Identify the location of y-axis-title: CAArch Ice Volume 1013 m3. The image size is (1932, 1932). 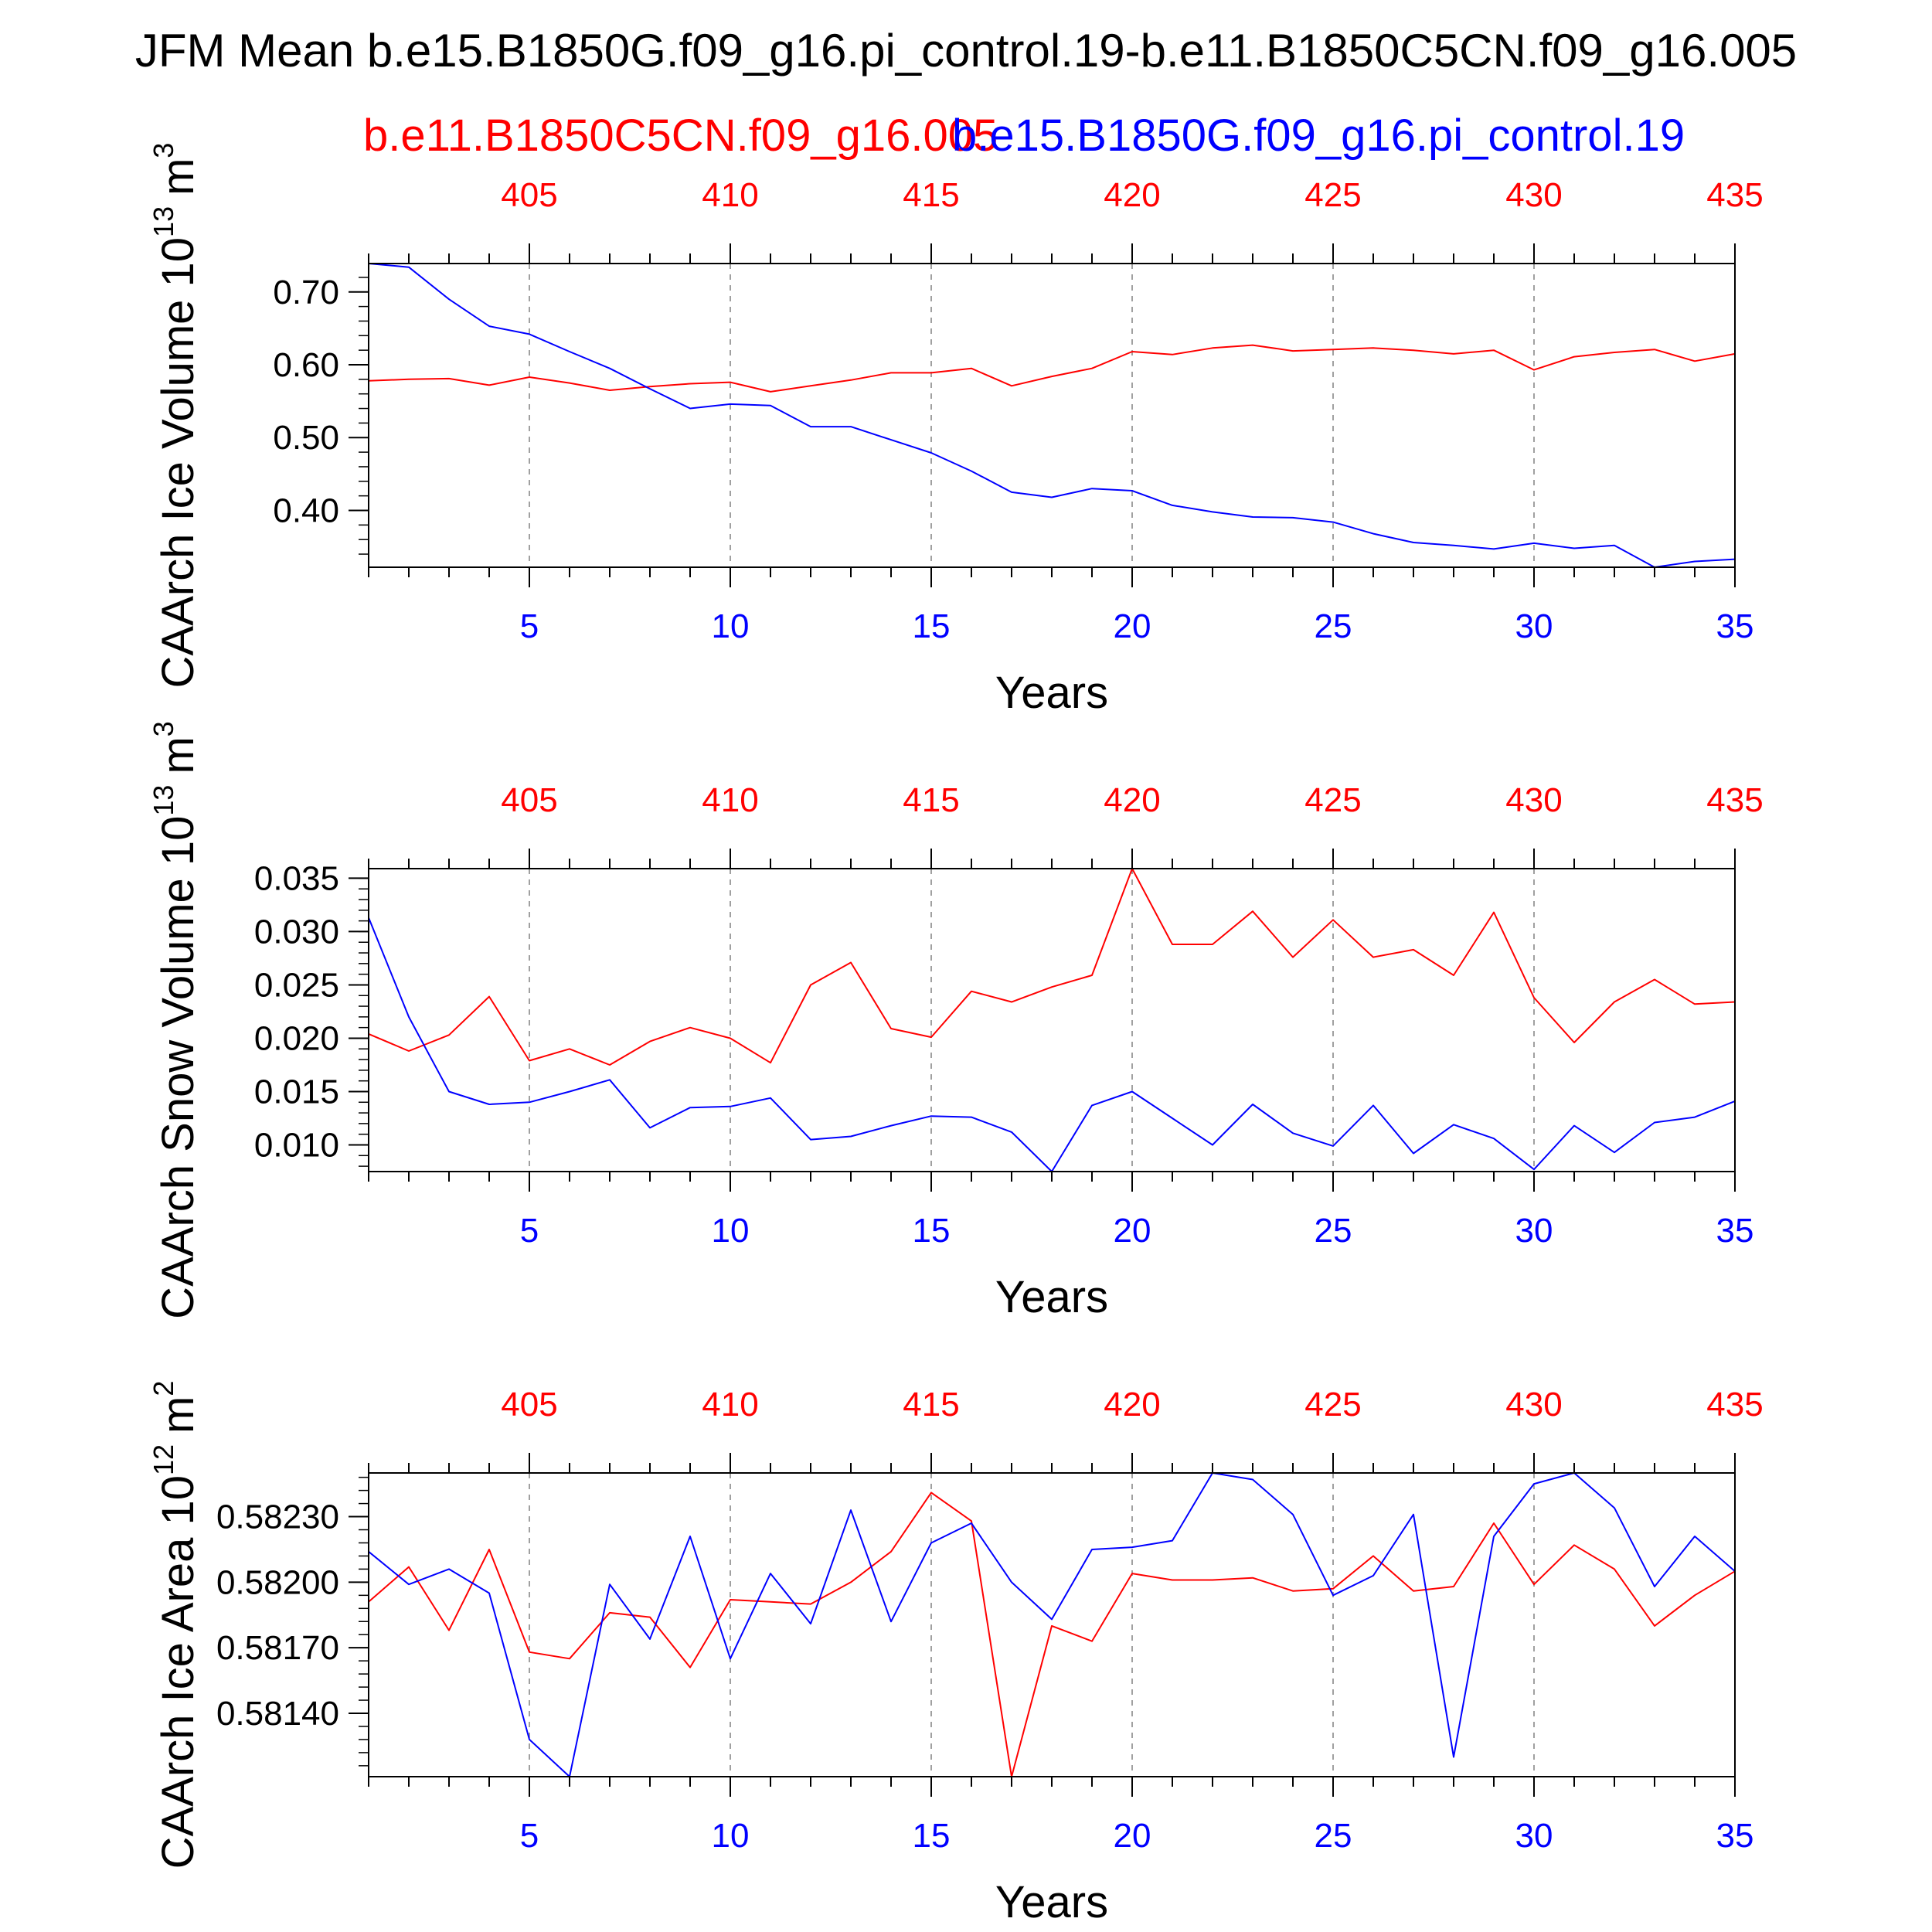
(176, 416).